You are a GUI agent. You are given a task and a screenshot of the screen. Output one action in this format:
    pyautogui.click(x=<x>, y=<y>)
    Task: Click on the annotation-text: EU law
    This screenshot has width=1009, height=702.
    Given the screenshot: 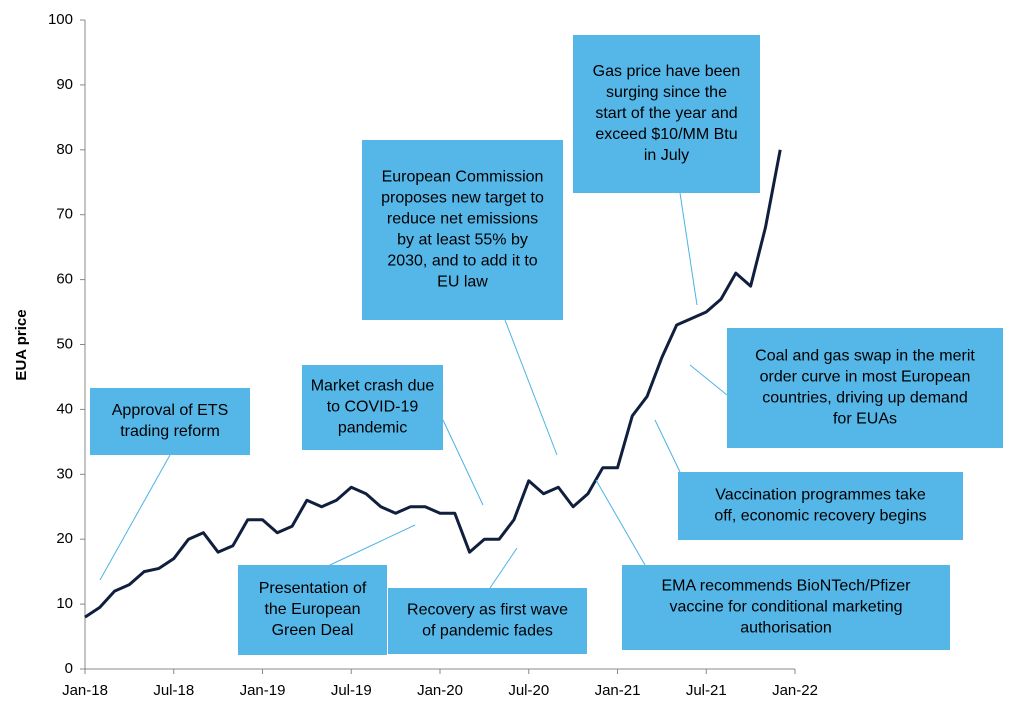 What is the action you would take?
    pyautogui.click(x=462, y=282)
    